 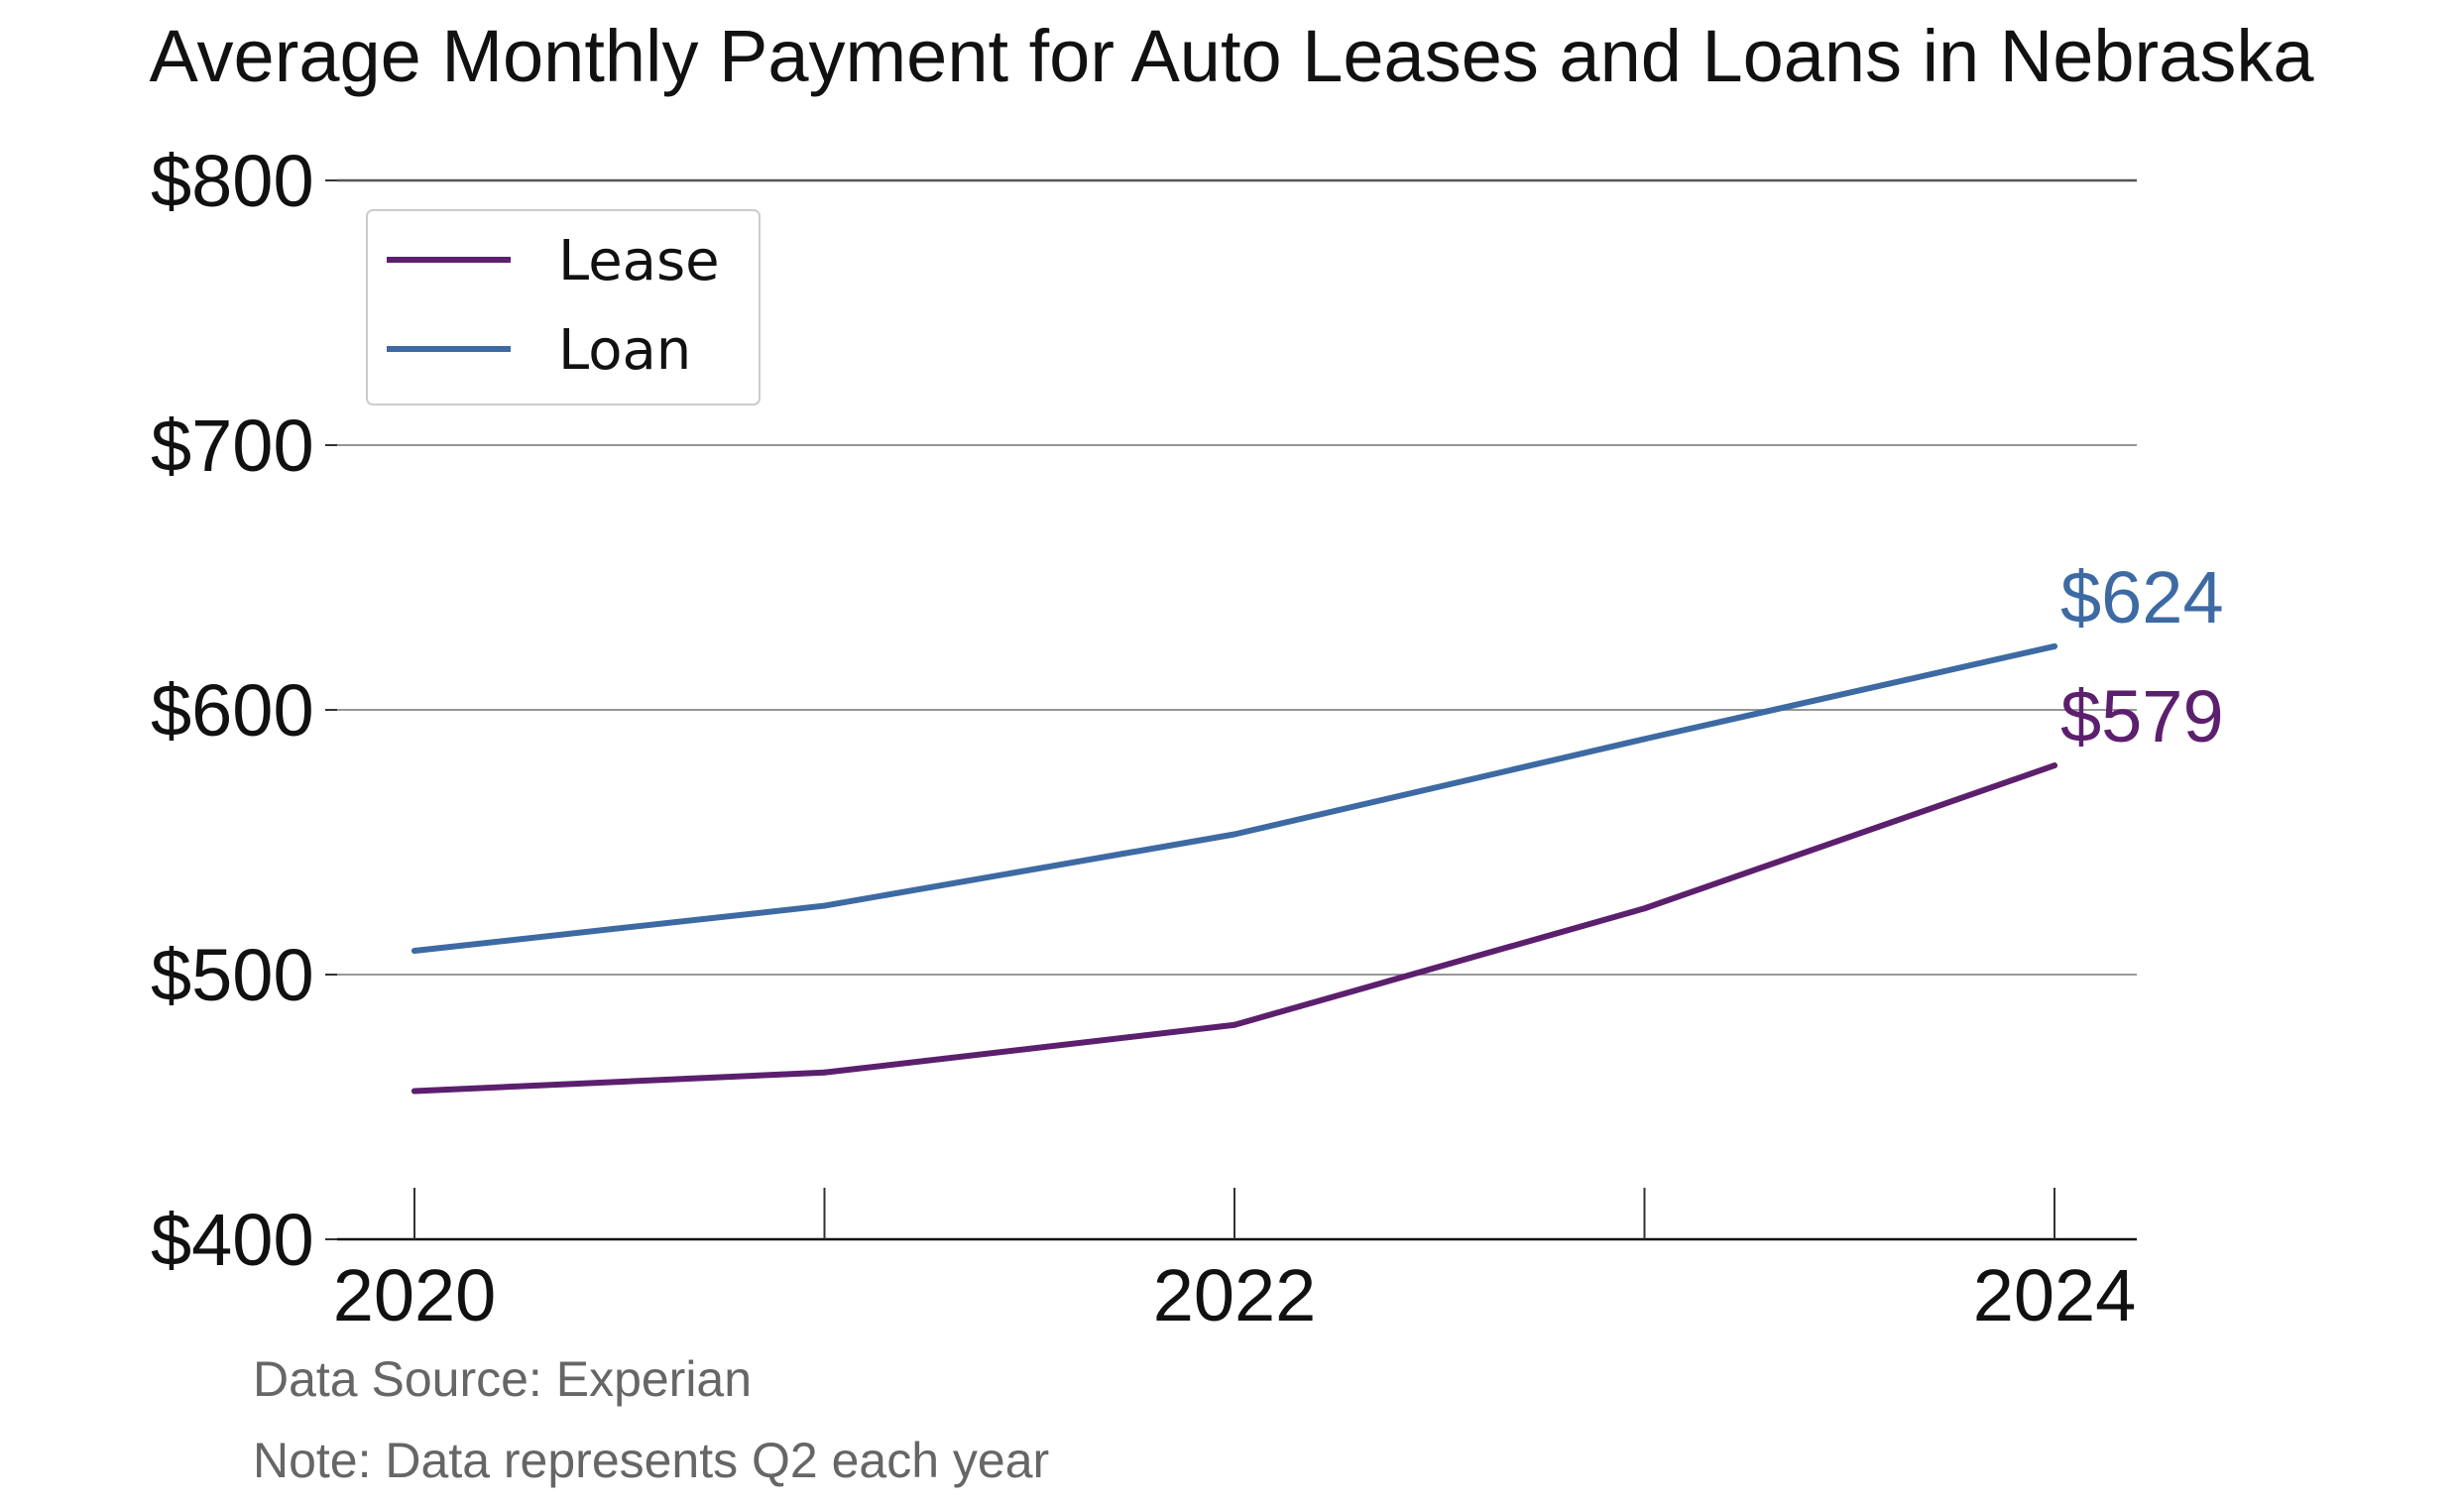 I want to click on end-label-loan: $624, so click(x=2142, y=597).